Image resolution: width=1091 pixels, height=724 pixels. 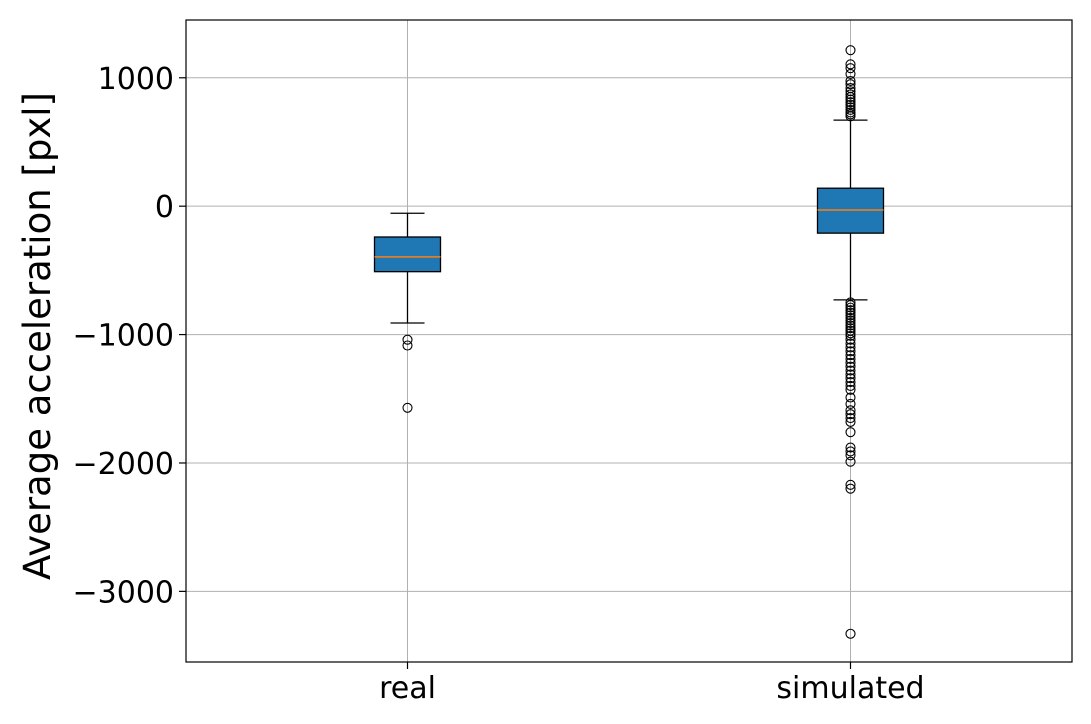 I want to click on y-tick-label: 0, so click(x=164, y=207).